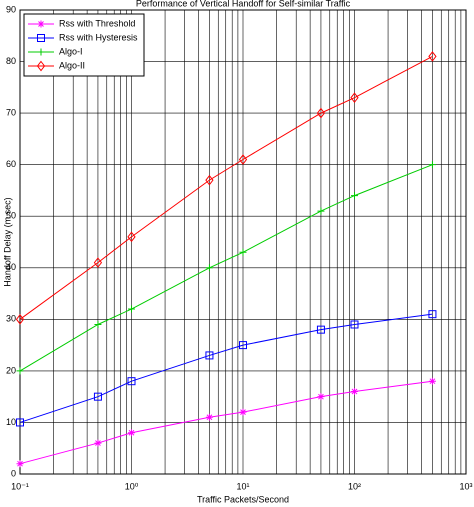 Image resolution: width=474 pixels, height=507 pixels. What do you see at coordinates (11, 216) in the screenshot?
I see `y-tick-label: 50` at bounding box center [11, 216].